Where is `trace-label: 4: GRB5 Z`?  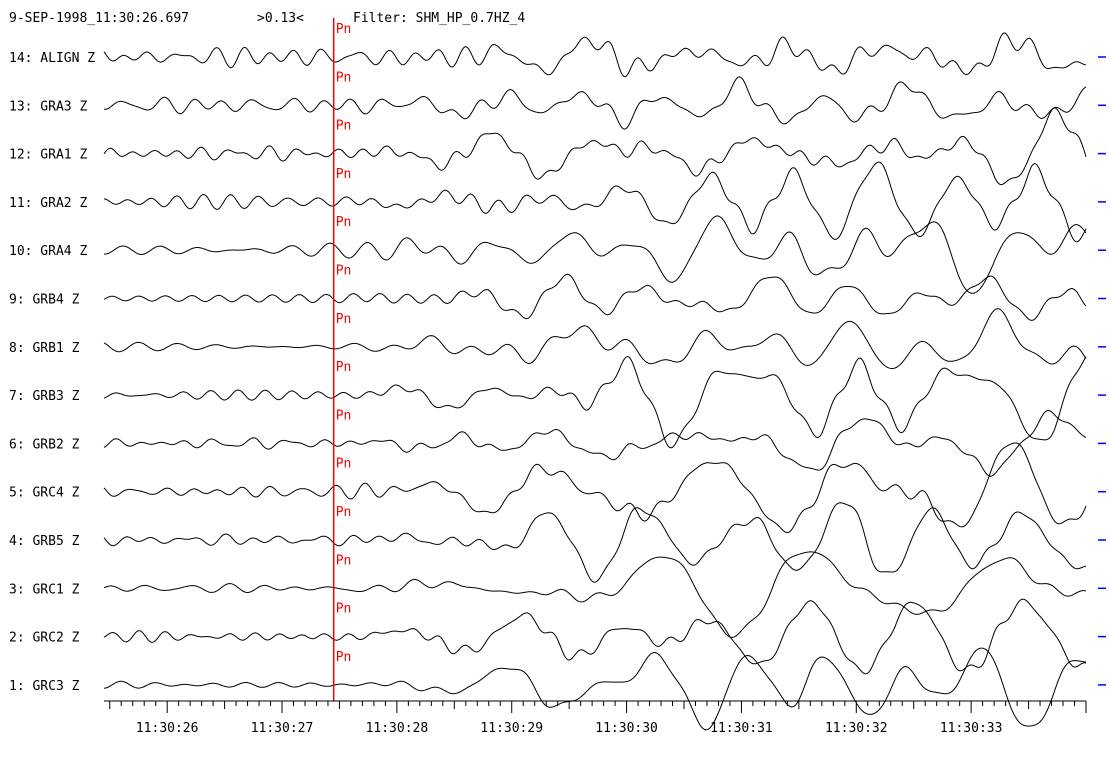 trace-label: 4: GRB5 Z is located at coordinates (44, 541).